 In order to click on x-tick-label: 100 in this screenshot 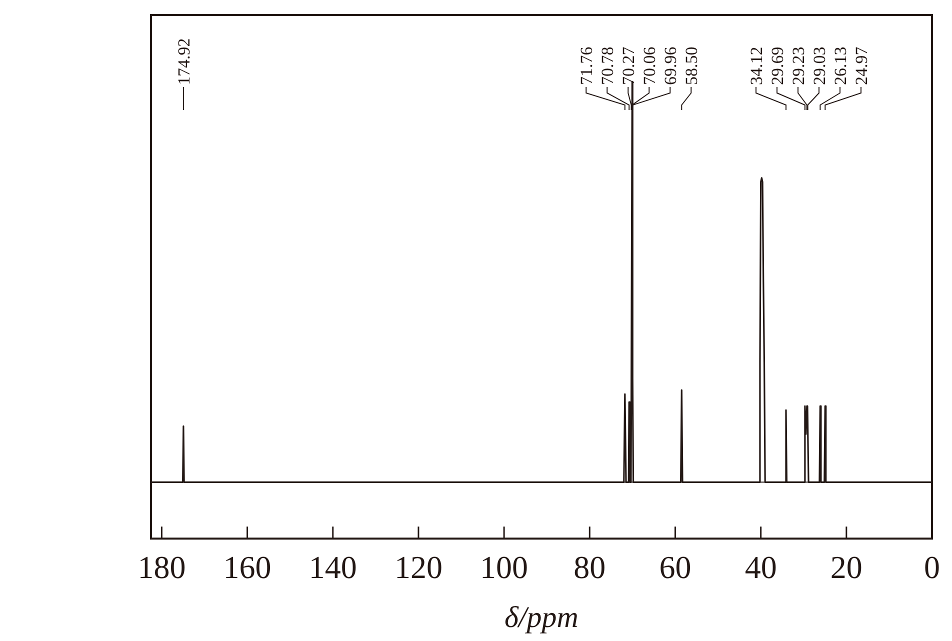, I will do `click(504, 567)`.